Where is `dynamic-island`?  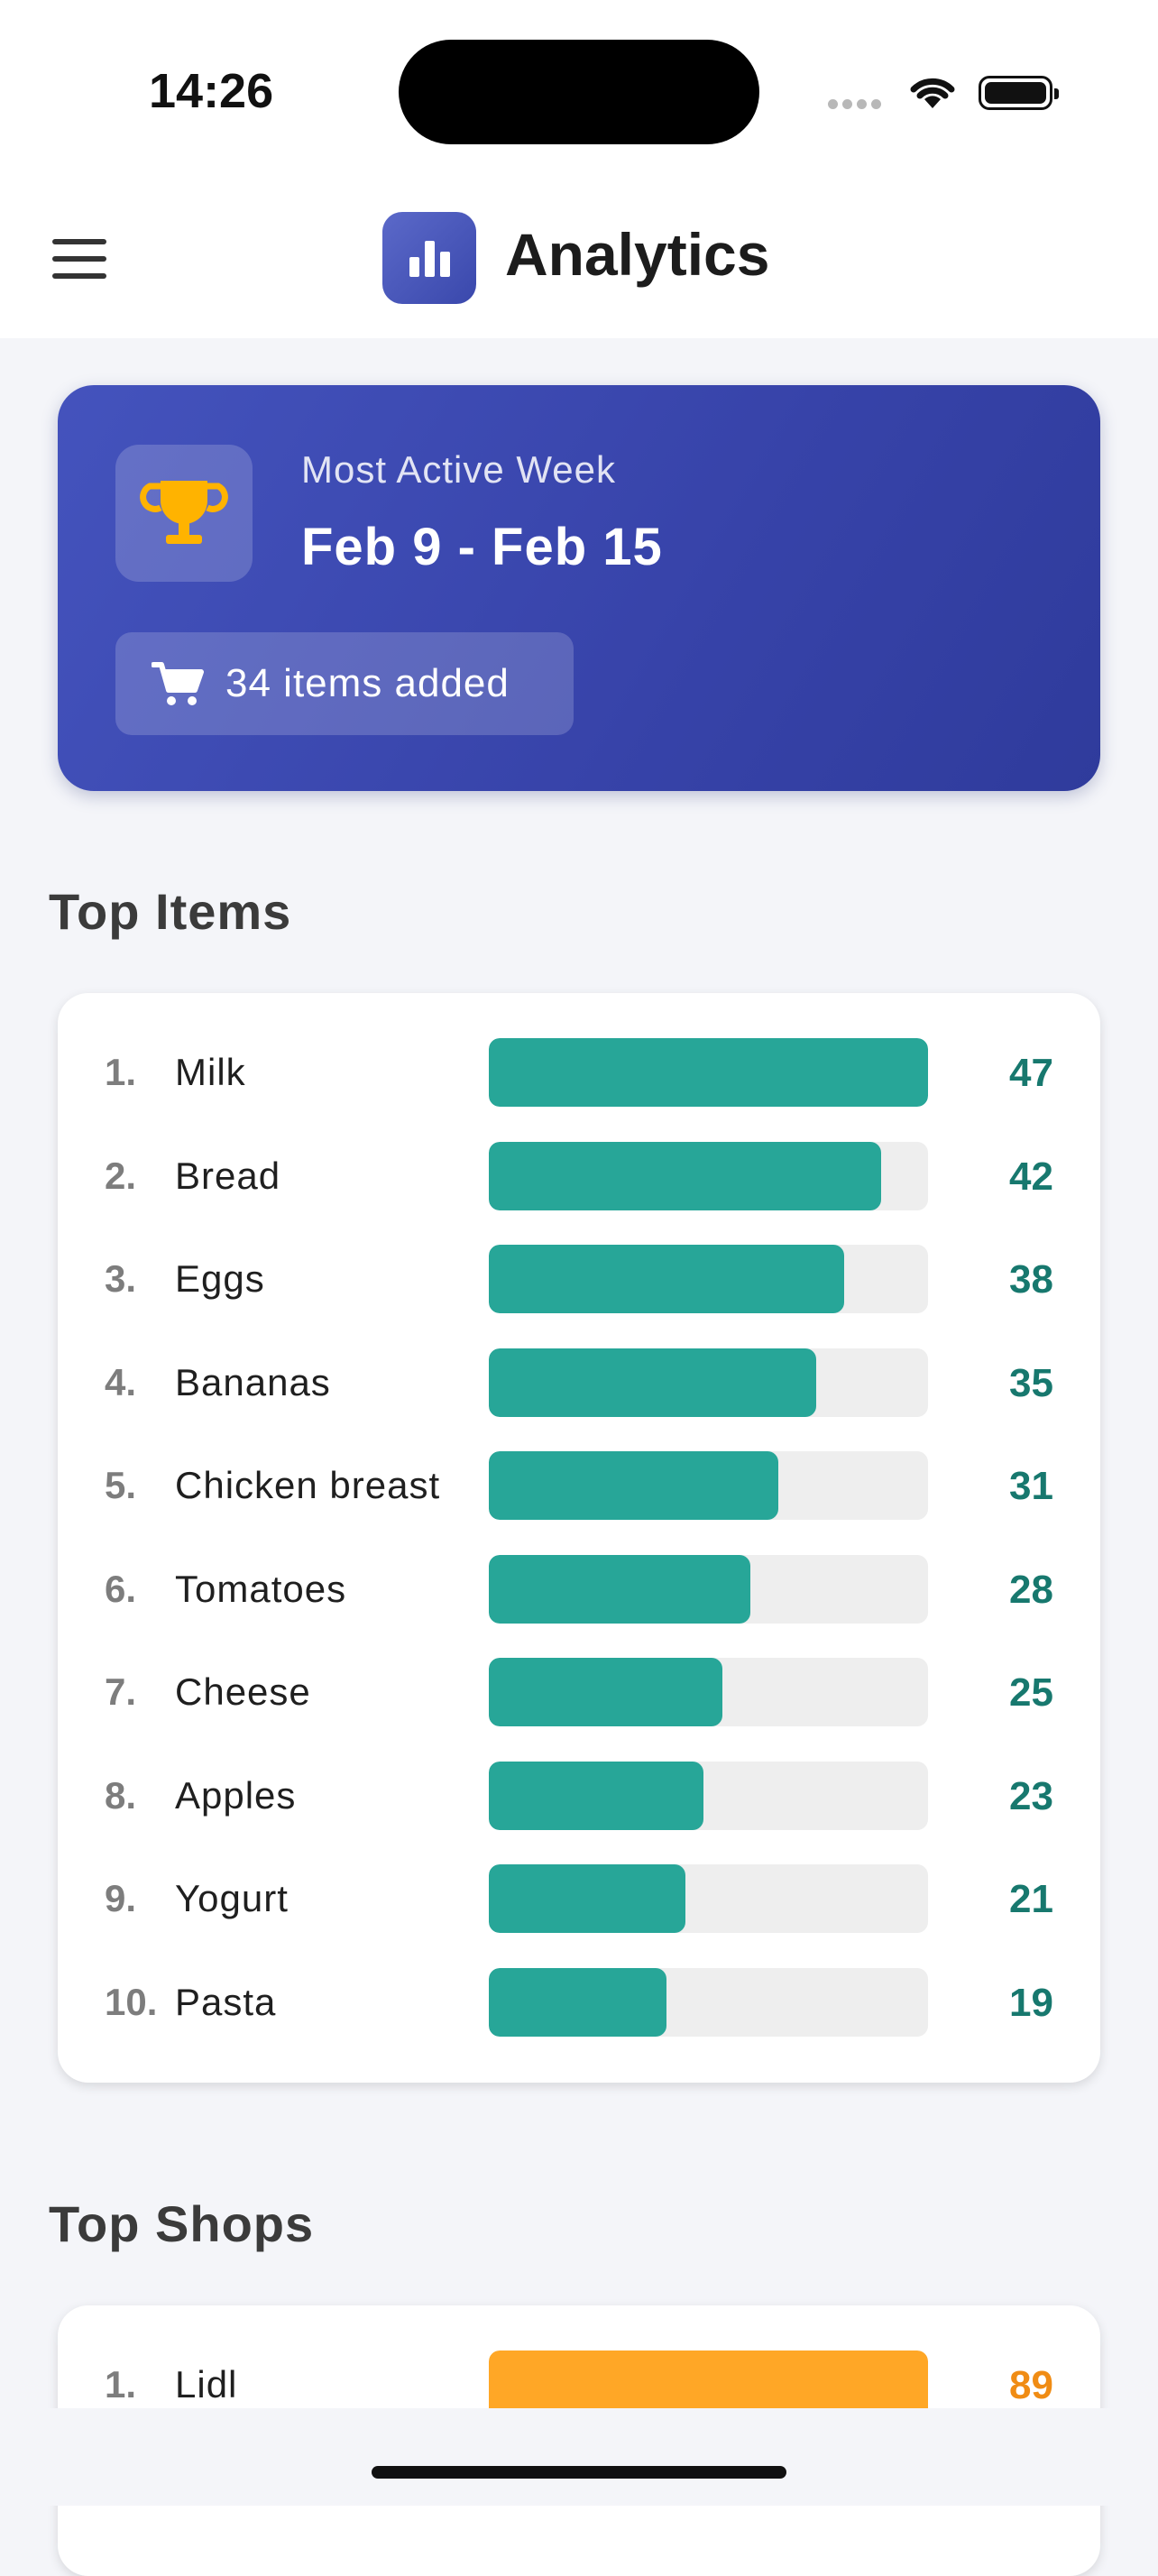
dynamic-island is located at coordinates (579, 92).